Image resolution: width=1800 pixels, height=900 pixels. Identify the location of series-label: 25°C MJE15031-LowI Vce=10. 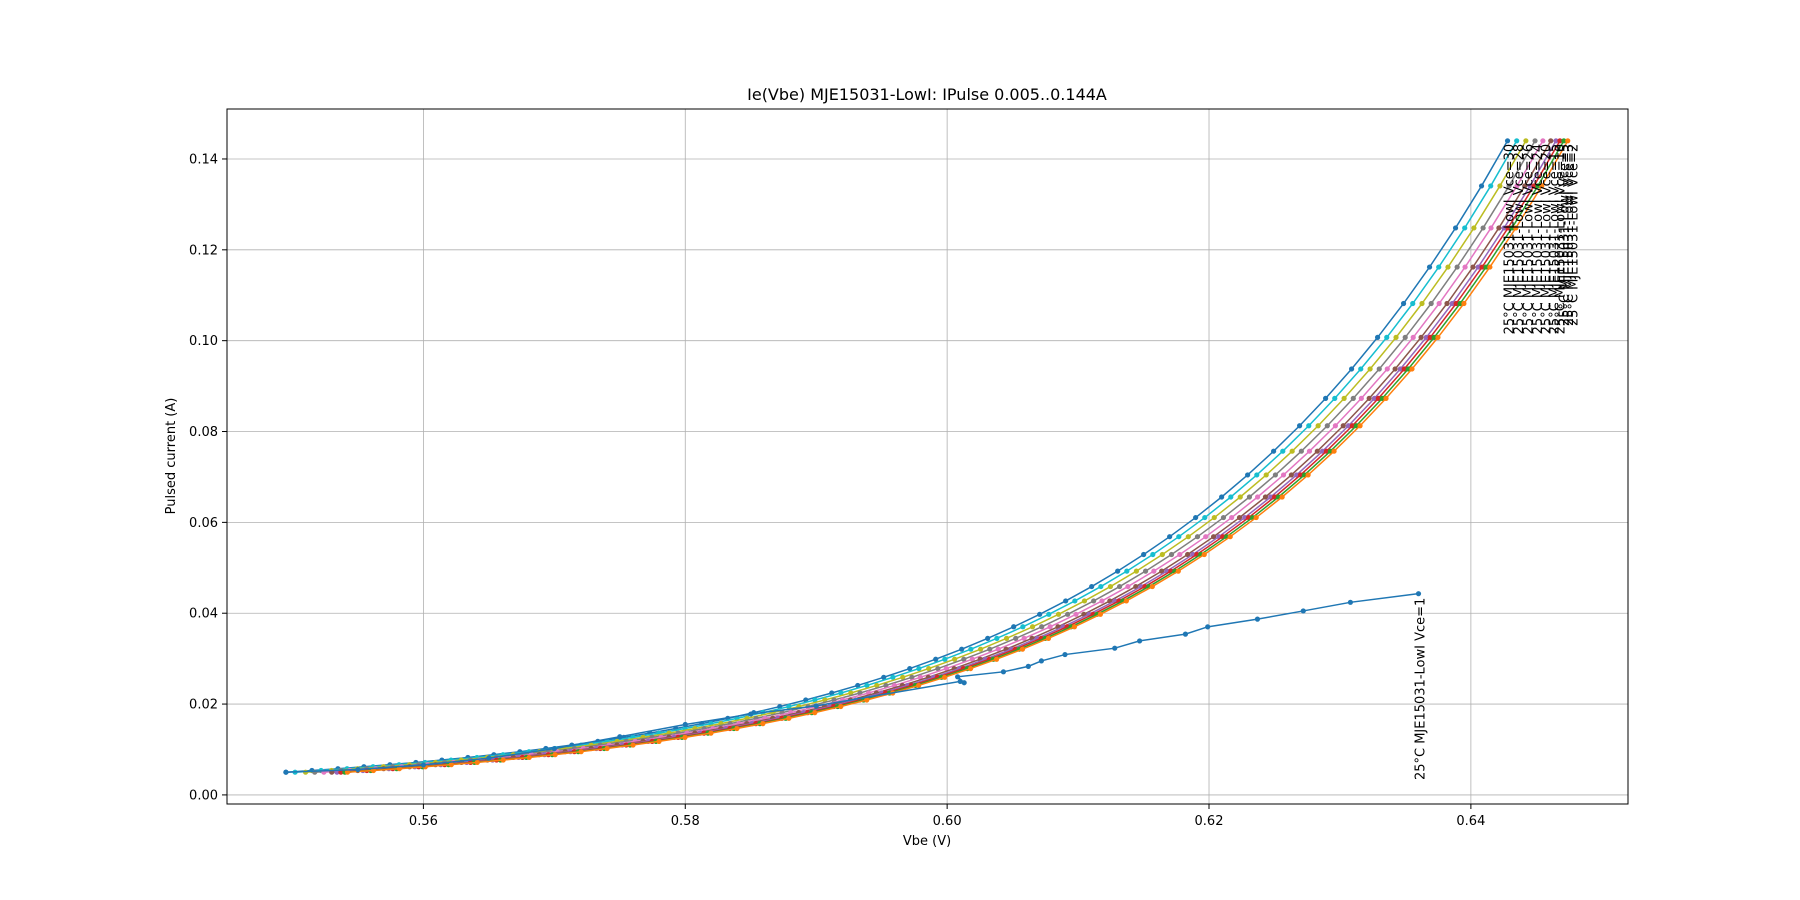
(1560, 239).